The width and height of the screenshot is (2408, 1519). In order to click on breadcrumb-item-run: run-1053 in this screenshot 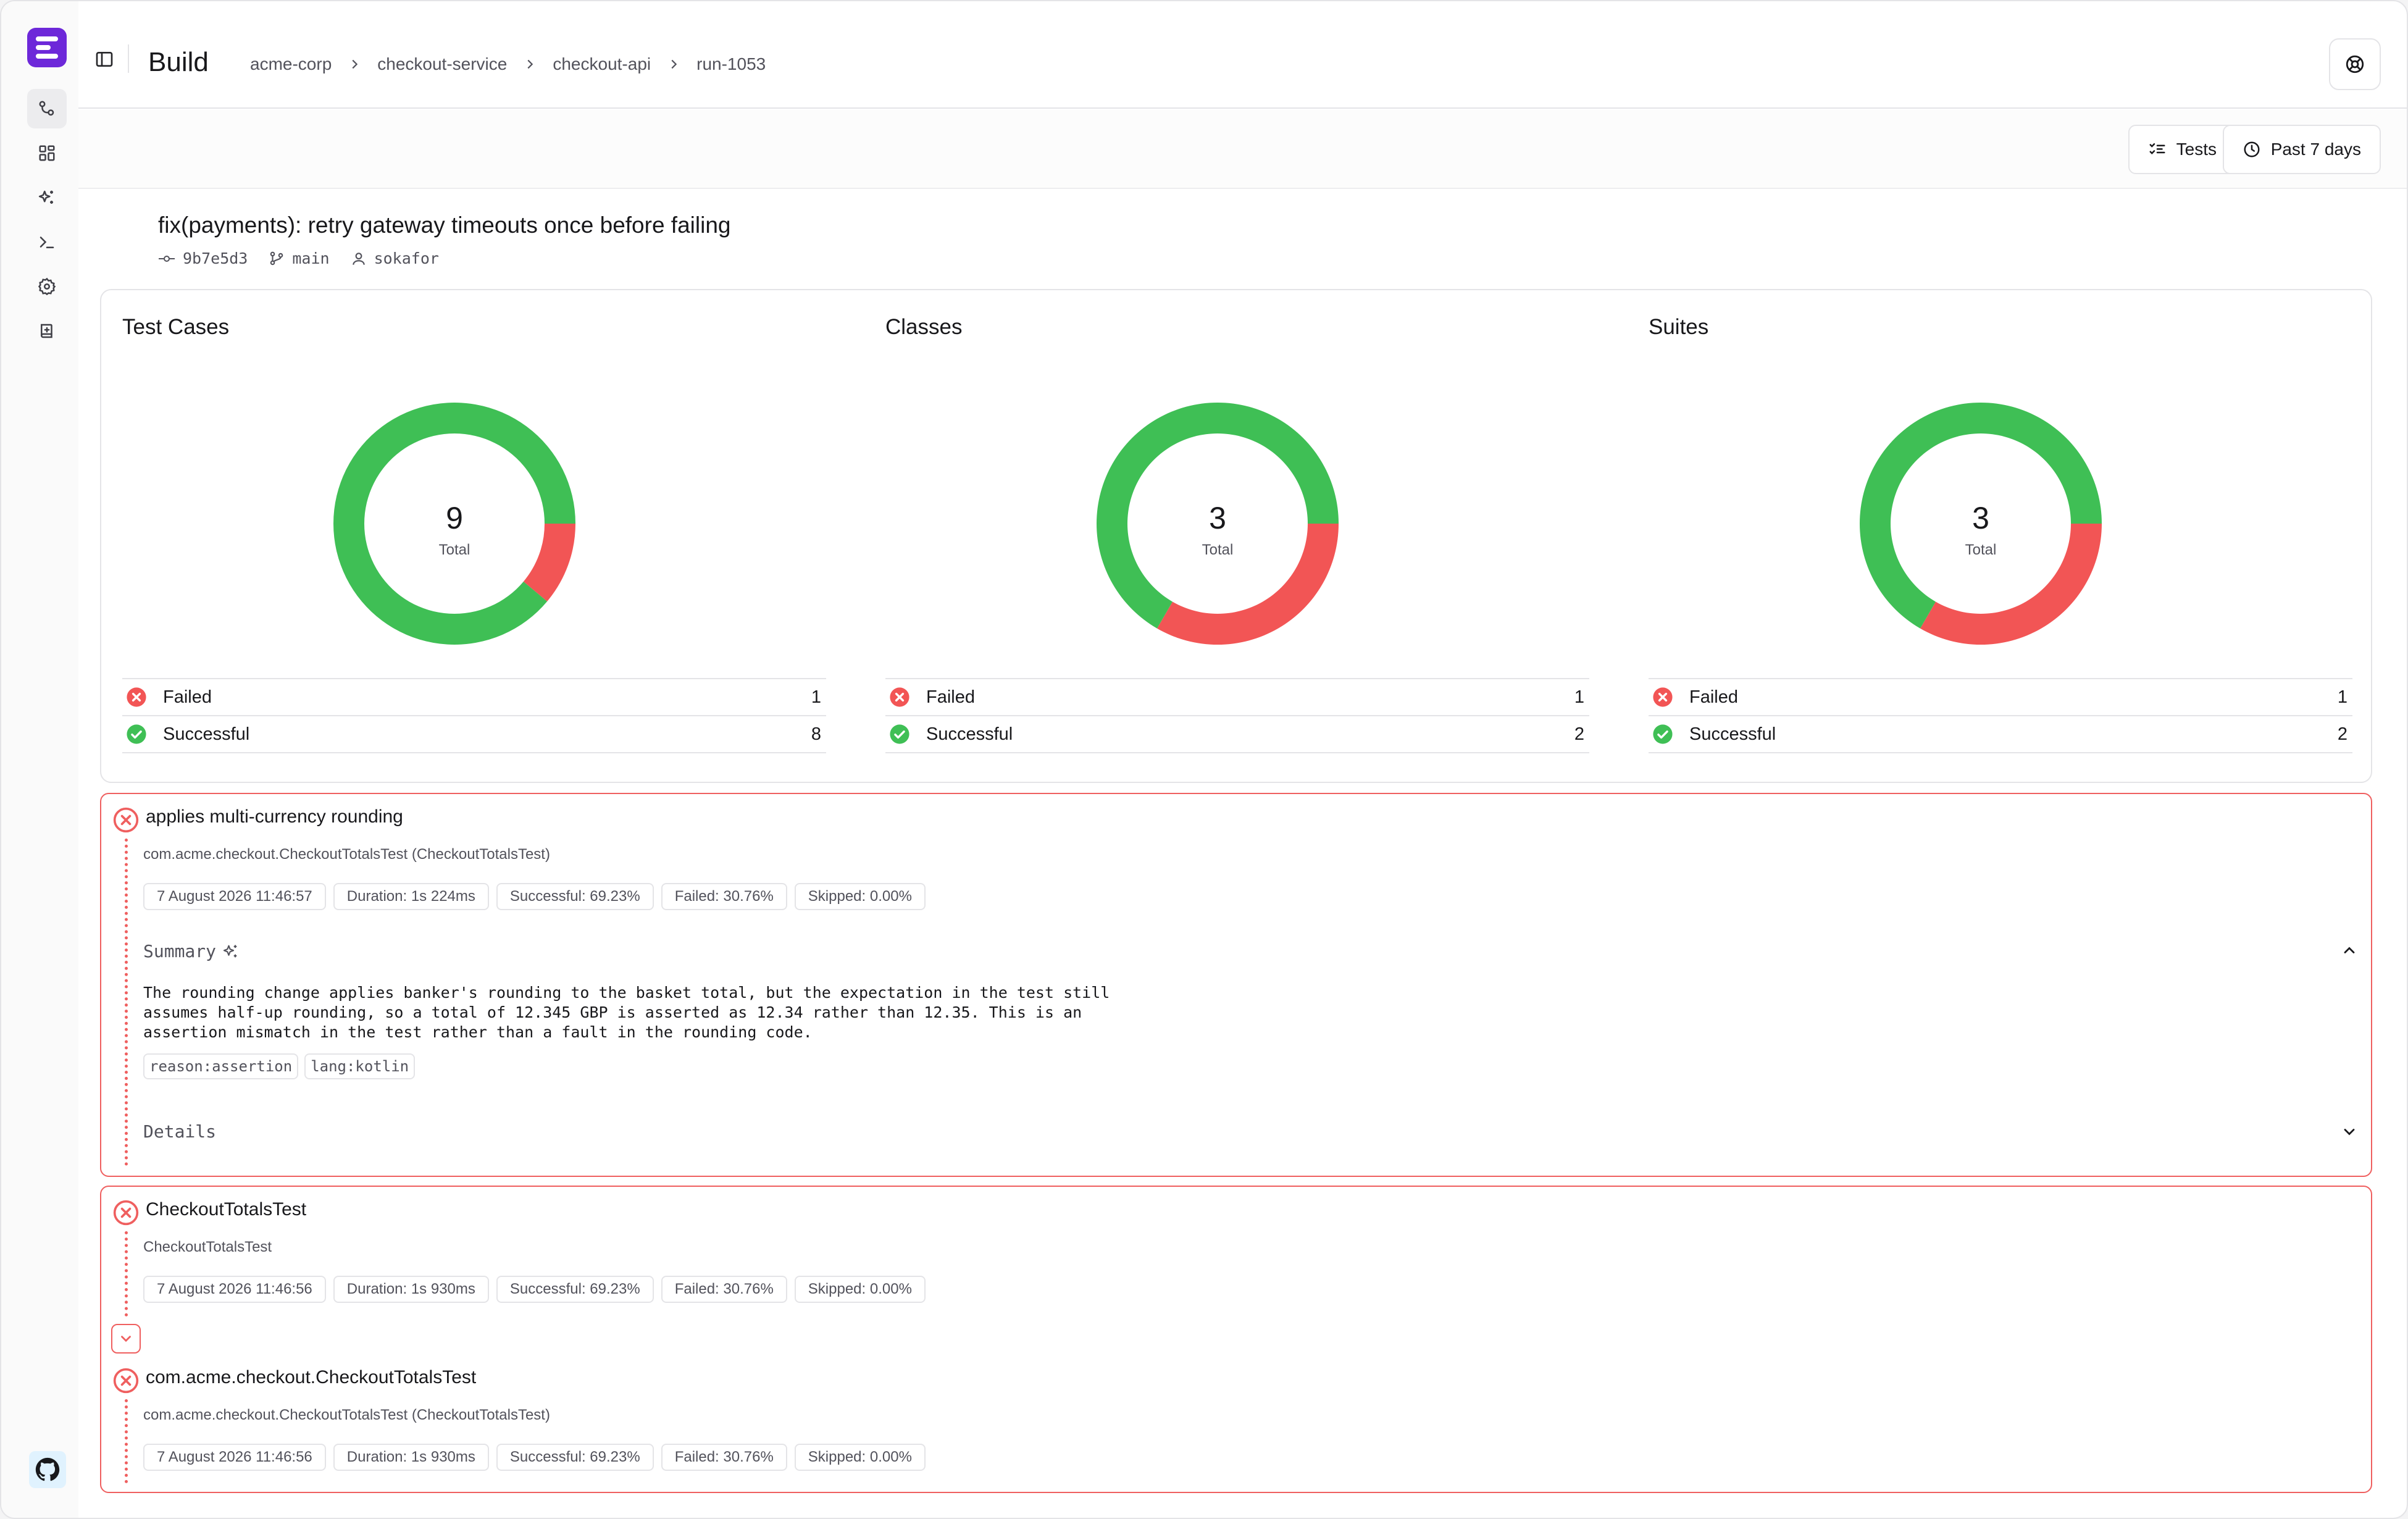, I will do `click(731, 63)`.